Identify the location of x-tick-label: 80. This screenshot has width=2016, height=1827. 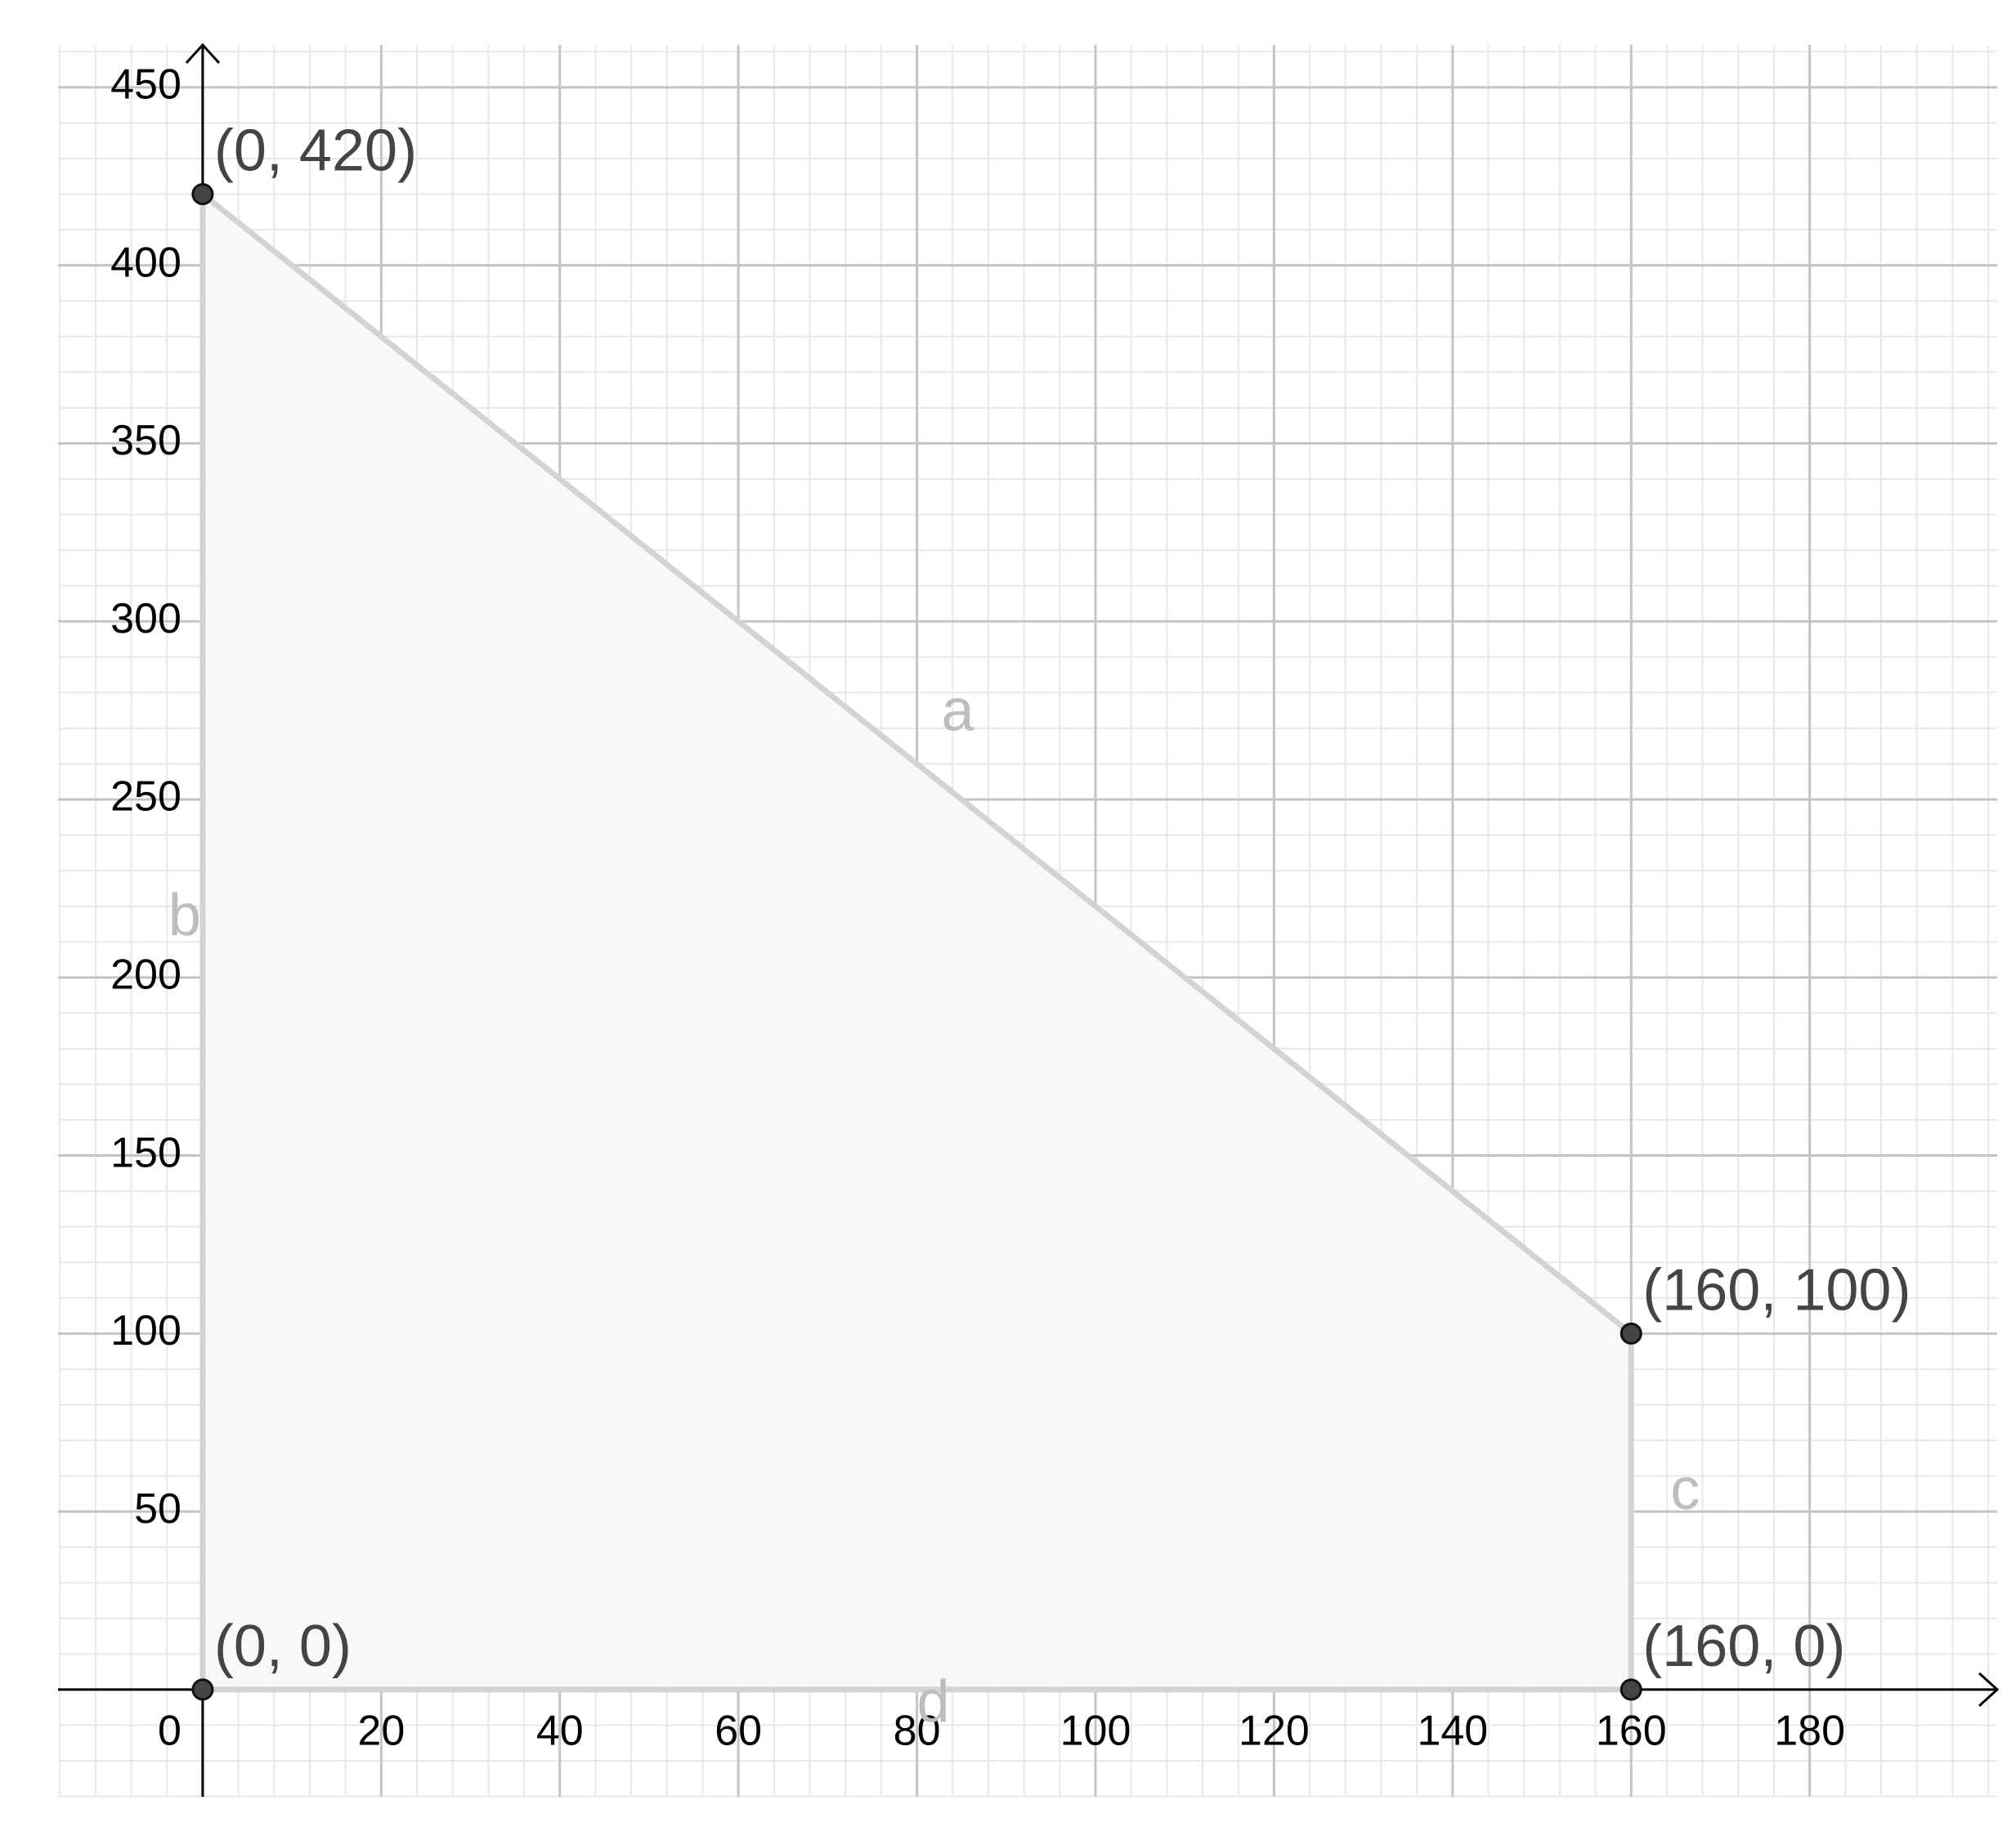
(918, 1731).